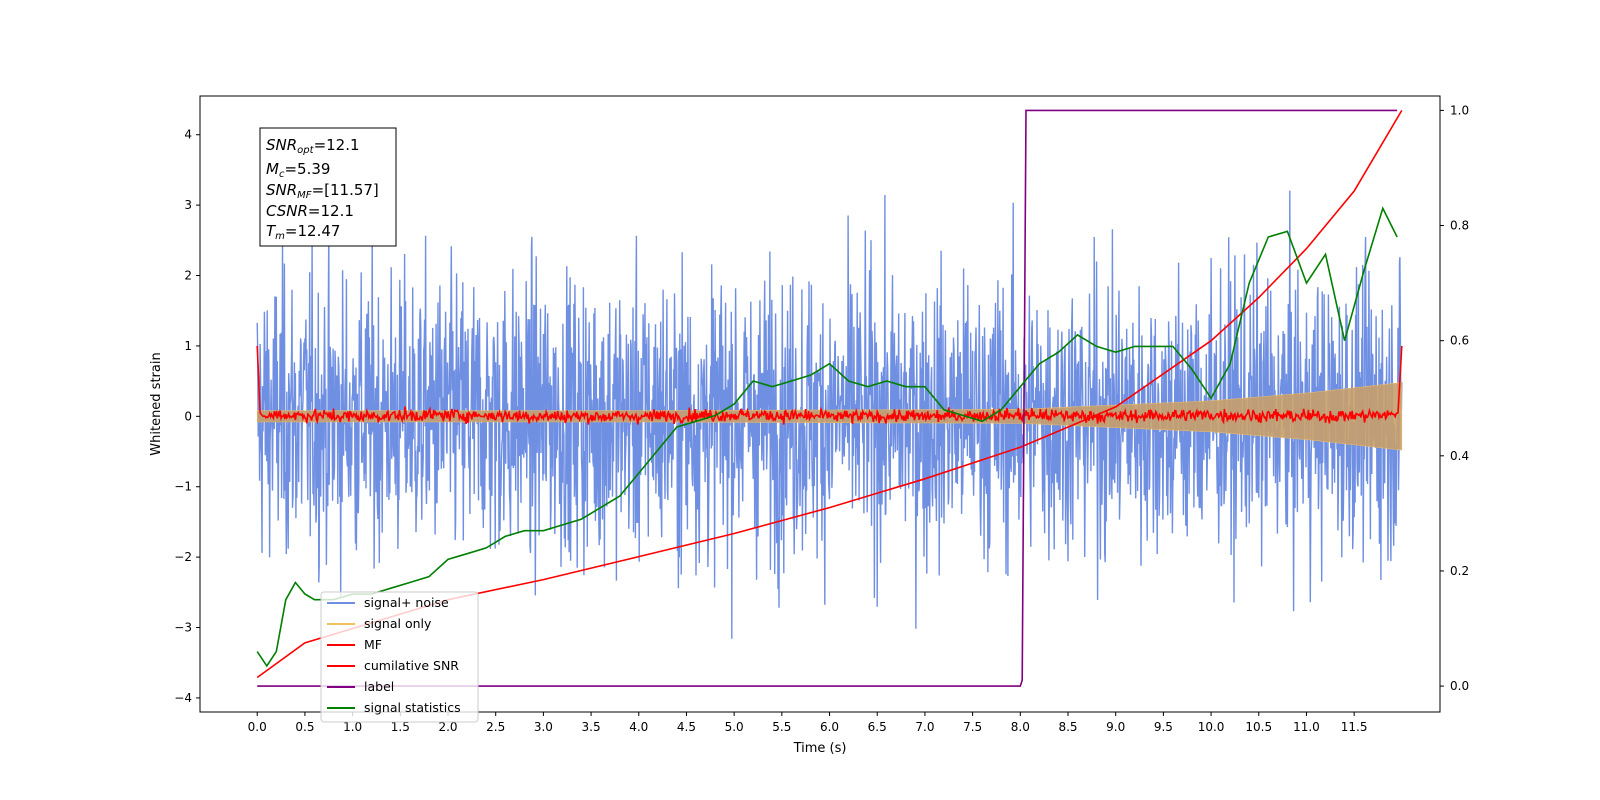 The width and height of the screenshot is (1600, 800). Describe the element at coordinates (1459, 110) in the screenshot. I see `y2-tick-label: 1.0` at that location.